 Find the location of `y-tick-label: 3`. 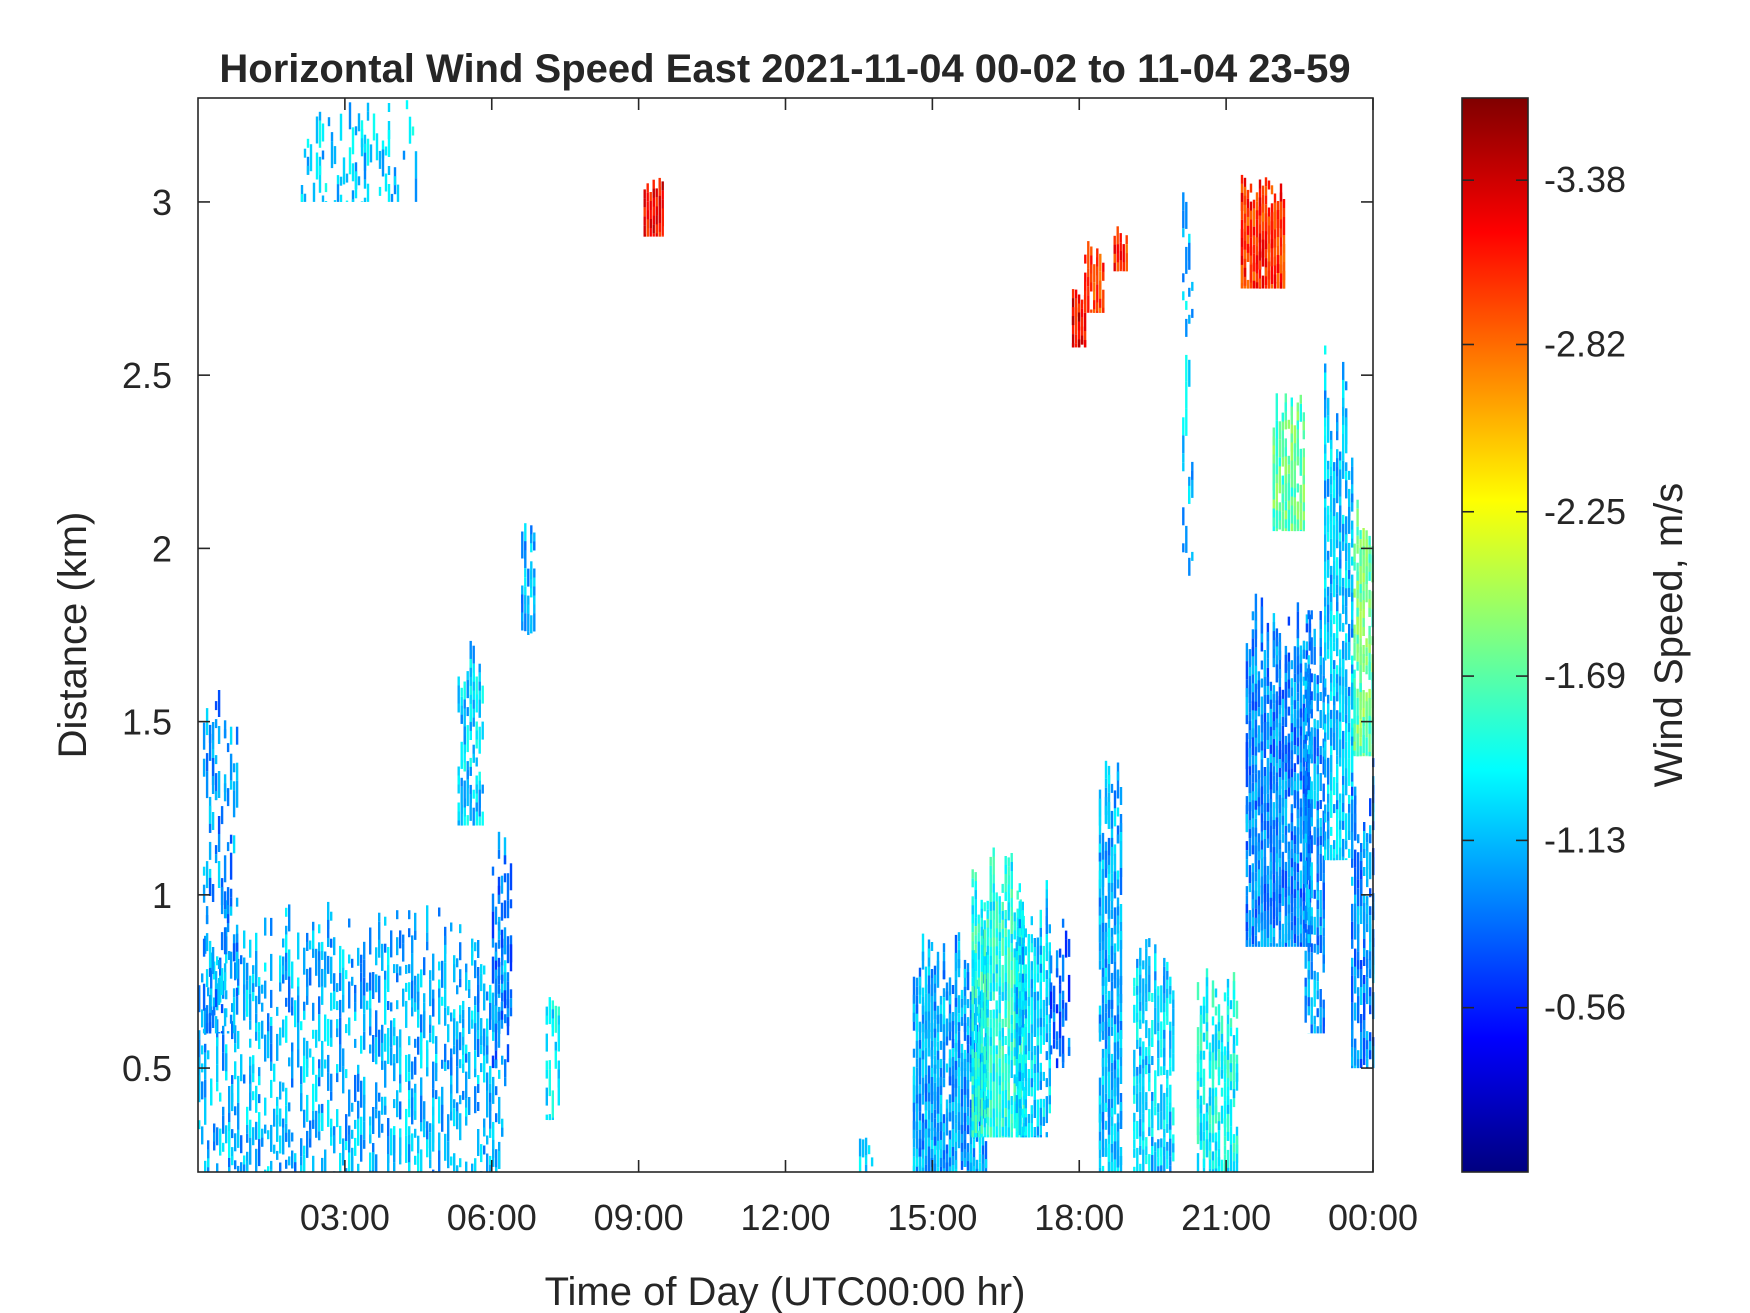

y-tick-label: 3 is located at coordinates (162, 202).